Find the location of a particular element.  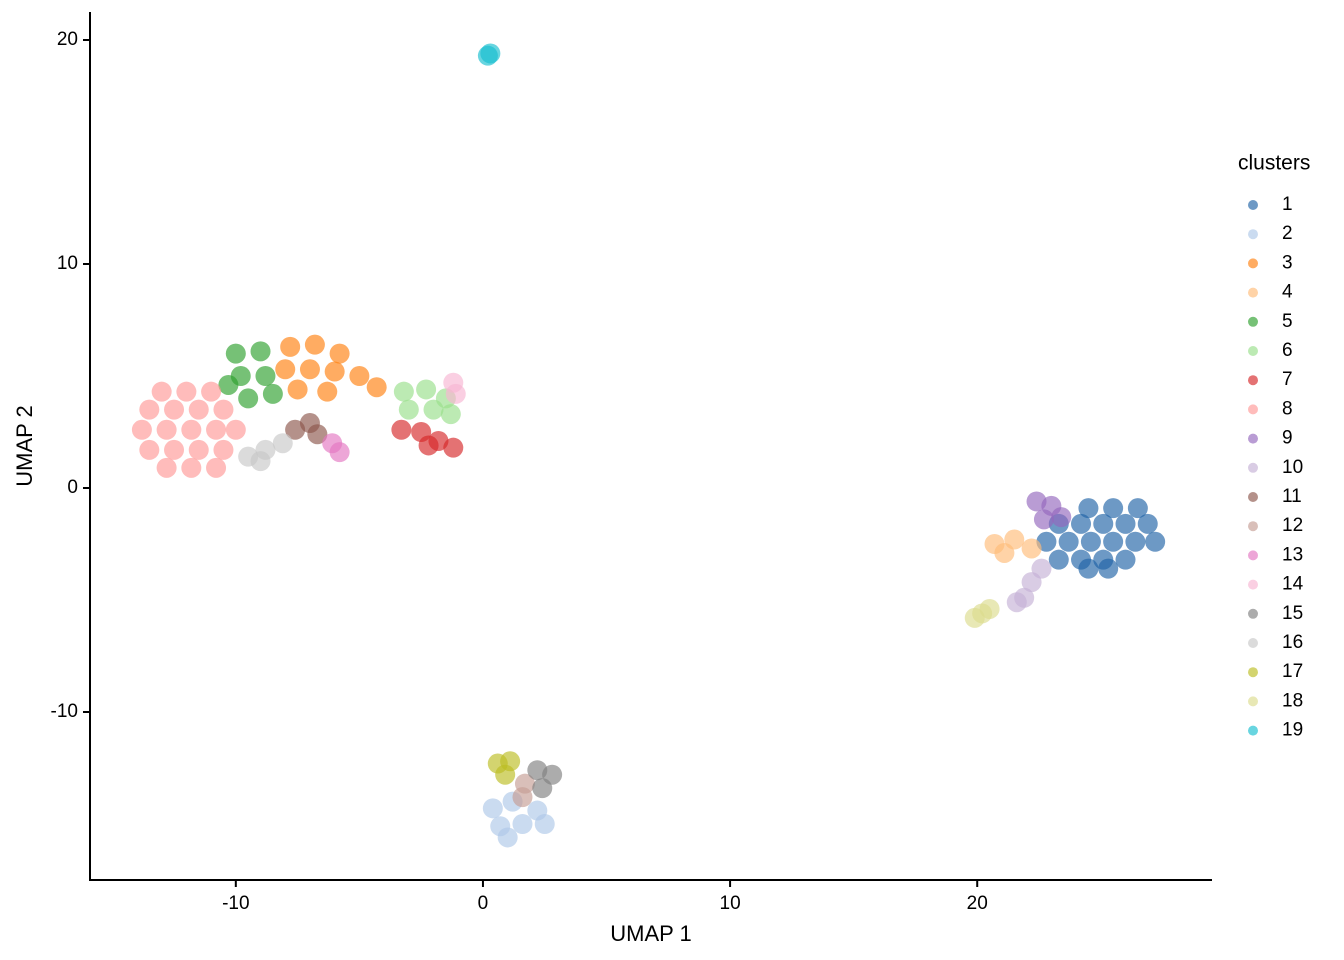

legend-label: 5 is located at coordinates (1287, 321).